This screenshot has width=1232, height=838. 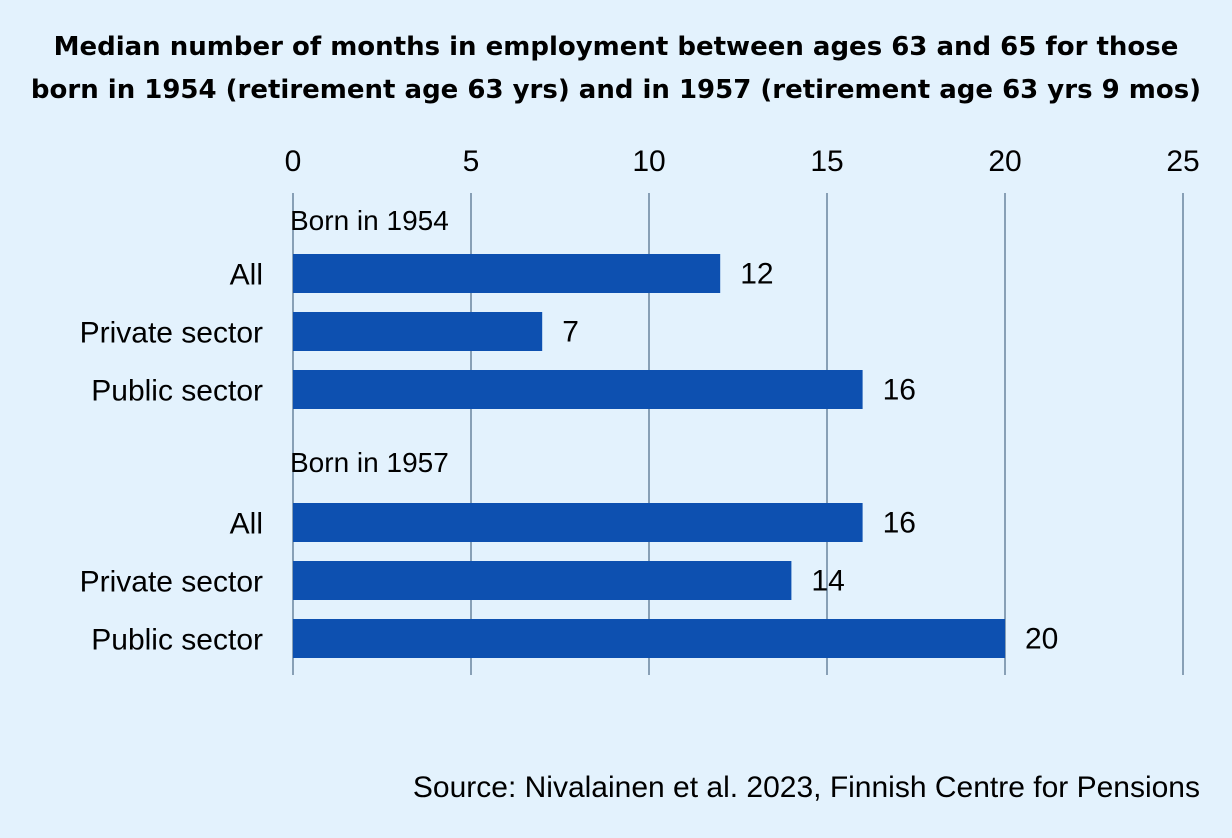 What do you see at coordinates (899, 523) in the screenshot?
I see `data-label-2-1: 16` at bounding box center [899, 523].